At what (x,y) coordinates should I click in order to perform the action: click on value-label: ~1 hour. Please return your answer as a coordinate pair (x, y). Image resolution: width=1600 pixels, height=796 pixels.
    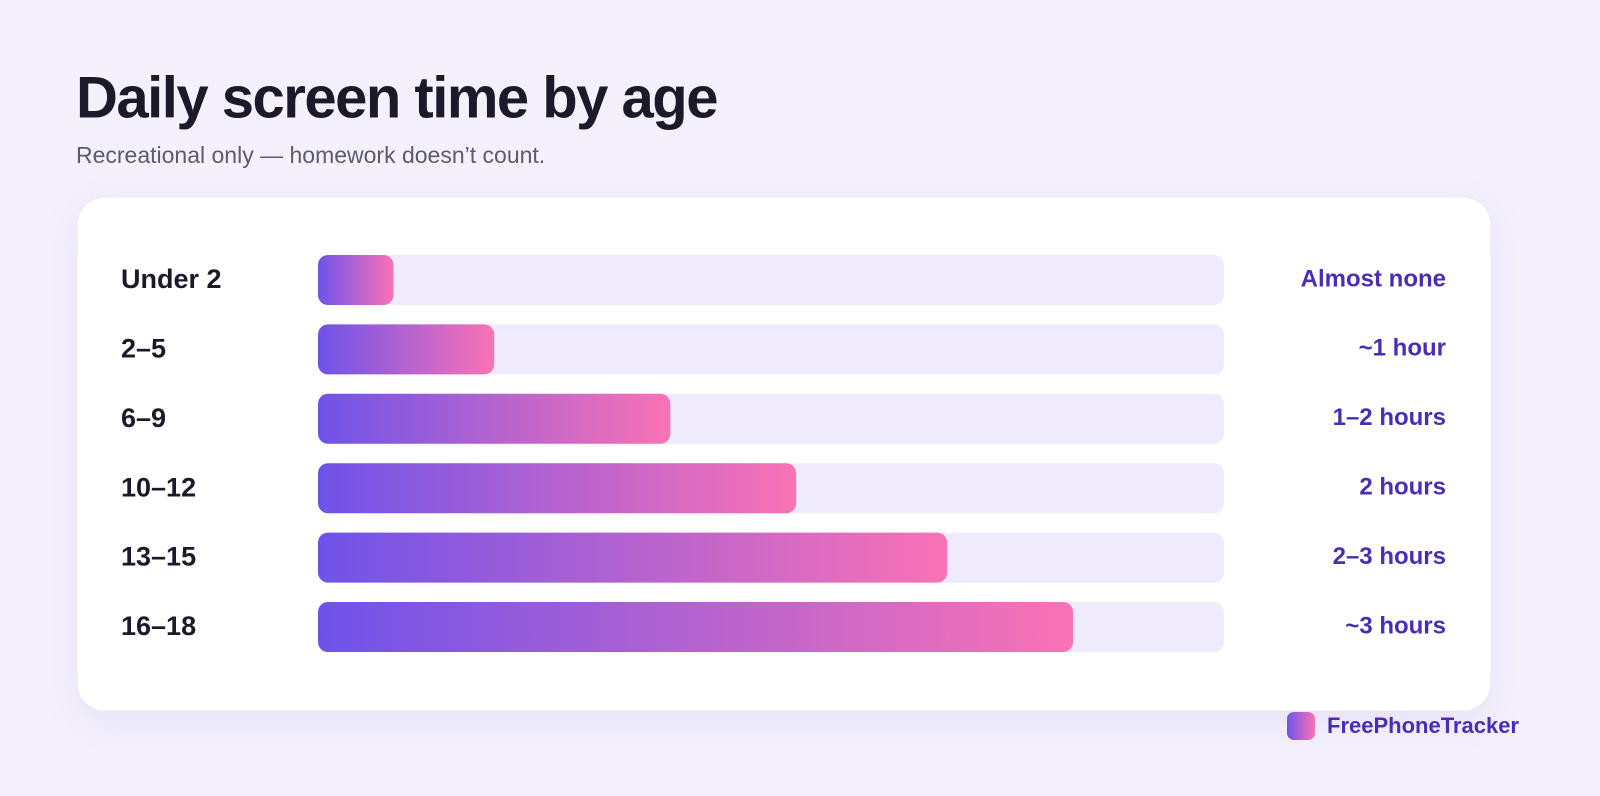
    Looking at the image, I should click on (1402, 348).